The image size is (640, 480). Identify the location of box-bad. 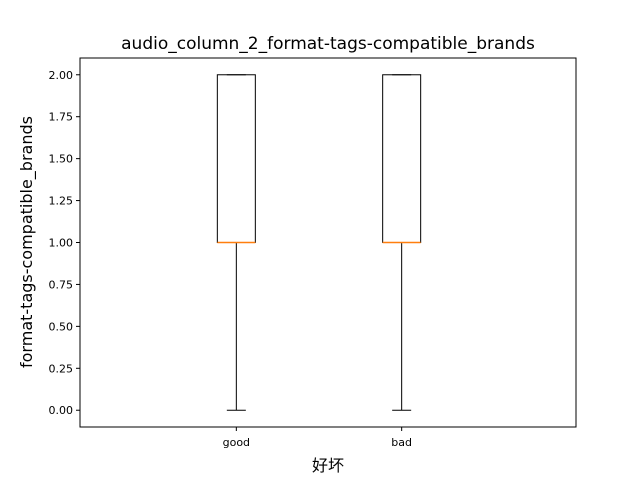
(402, 242).